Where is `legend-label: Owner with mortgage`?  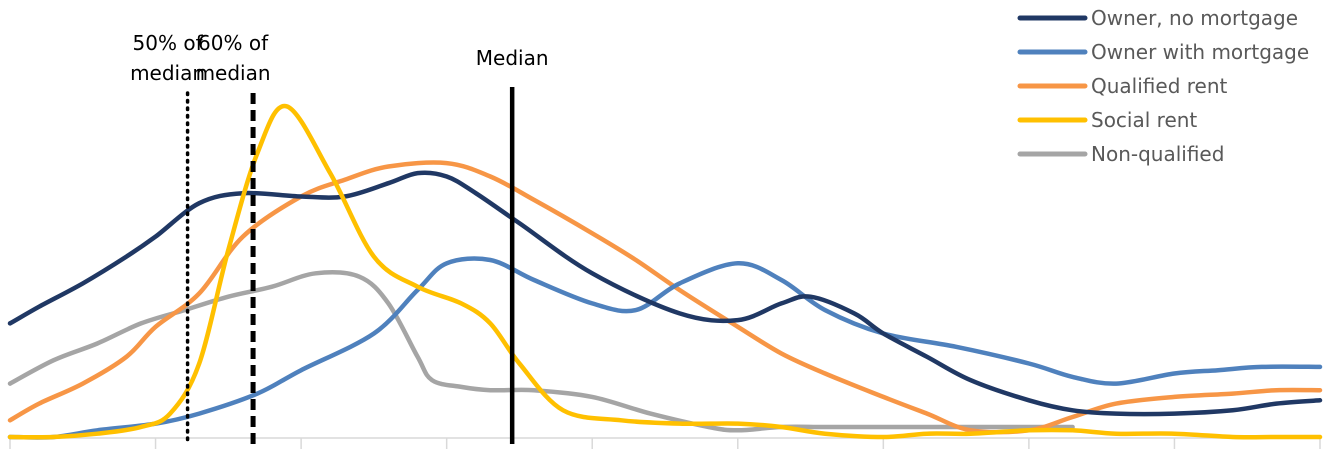
legend-label: Owner with mortgage is located at coordinates (1200, 52).